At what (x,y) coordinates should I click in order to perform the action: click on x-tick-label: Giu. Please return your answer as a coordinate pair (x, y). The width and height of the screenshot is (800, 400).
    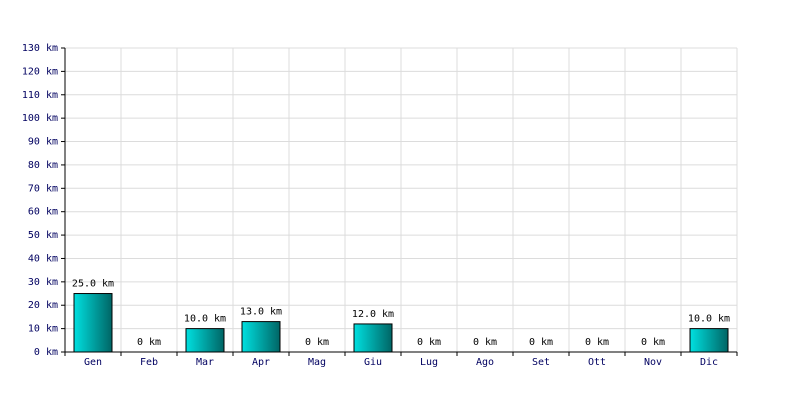
    Looking at the image, I should click on (373, 362).